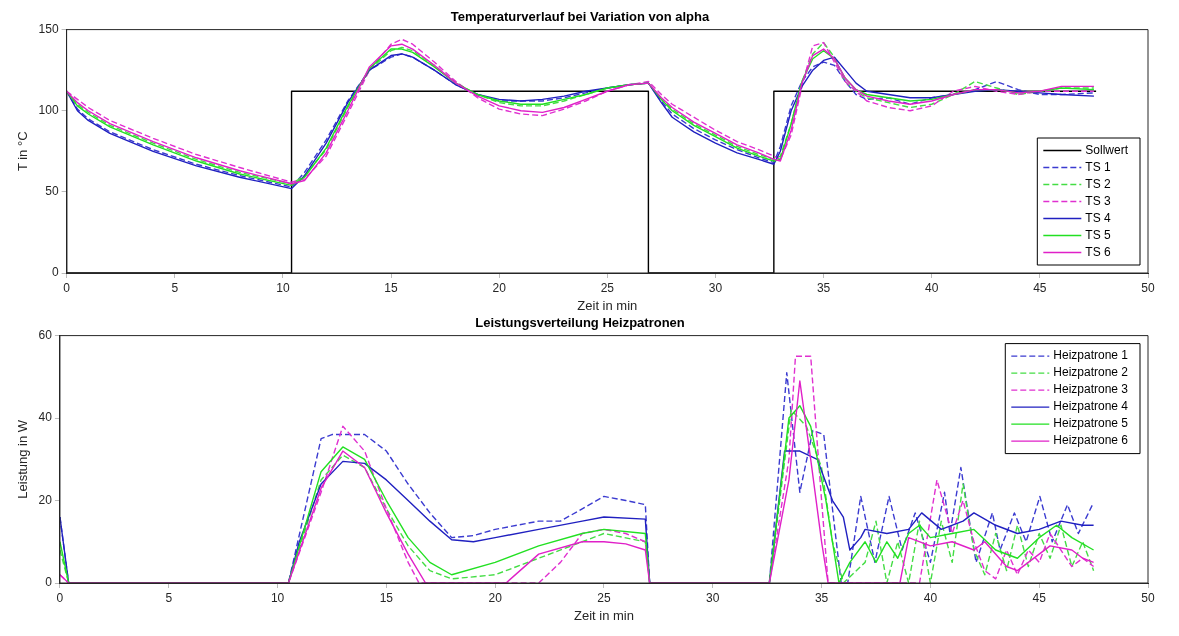 The width and height of the screenshot is (1179, 636). I want to click on y-tick-label: 60, so click(45, 334).